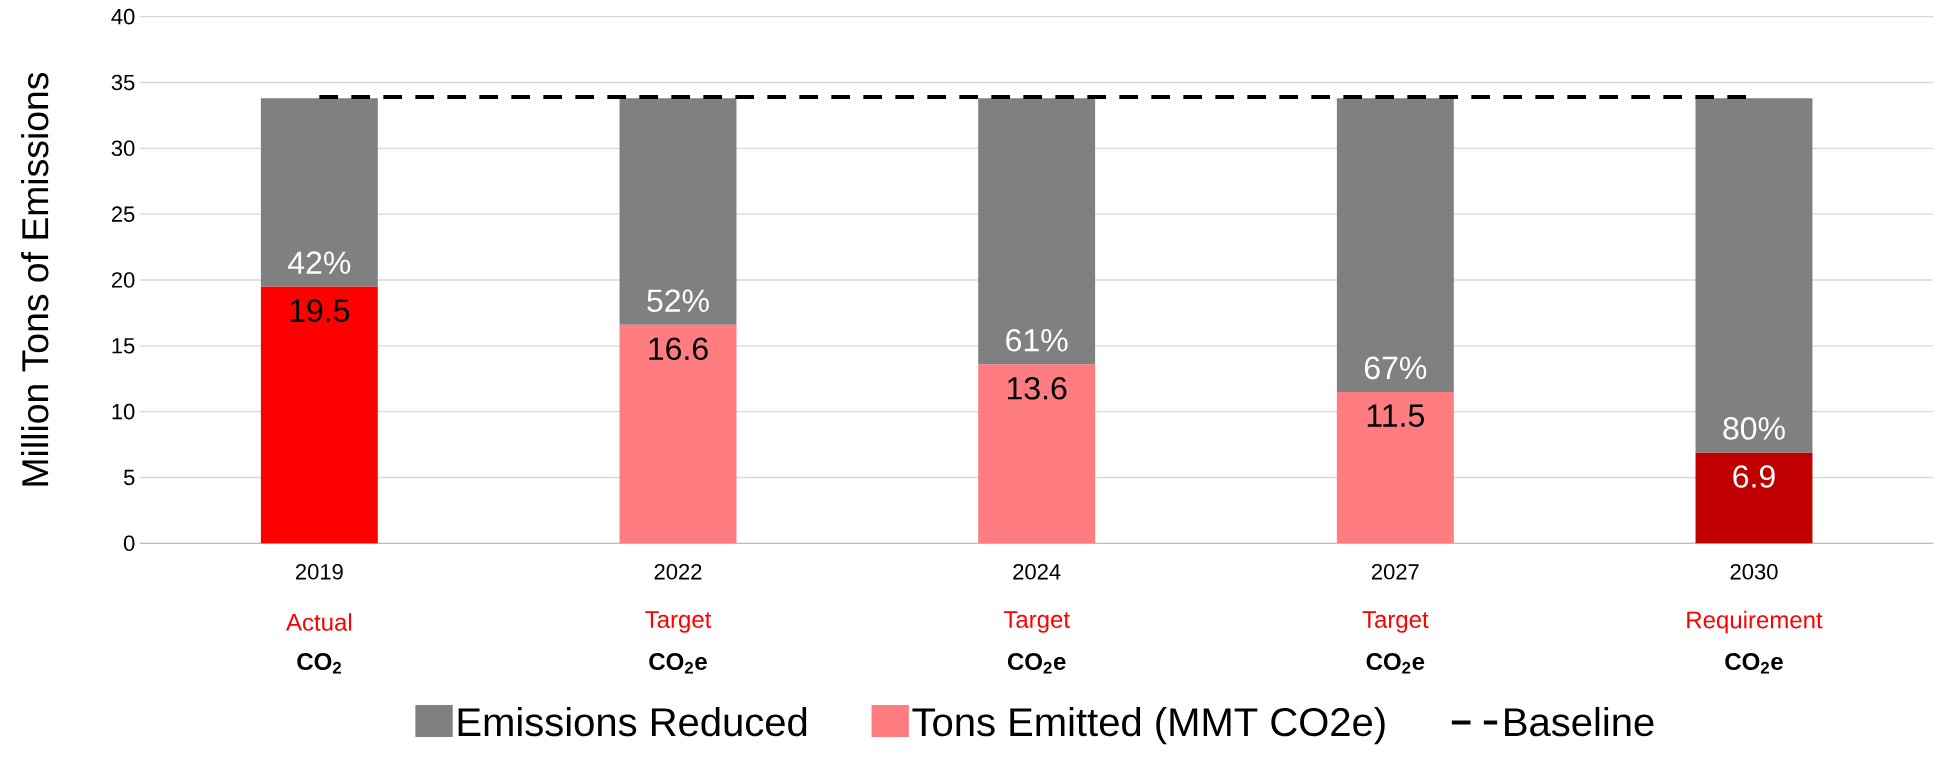 The height and width of the screenshot is (766, 1949). Describe the element at coordinates (632, 721) in the screenshot. I see `legend-label: Emissions Reduced` at that location.